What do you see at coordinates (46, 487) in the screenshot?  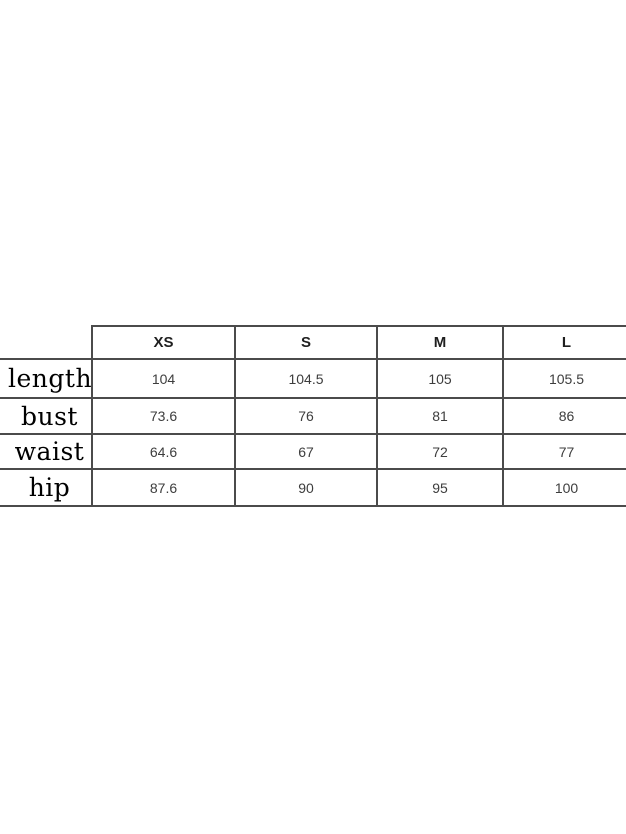 I see `row-label-hip: hip` at bounding box center [46, 487].